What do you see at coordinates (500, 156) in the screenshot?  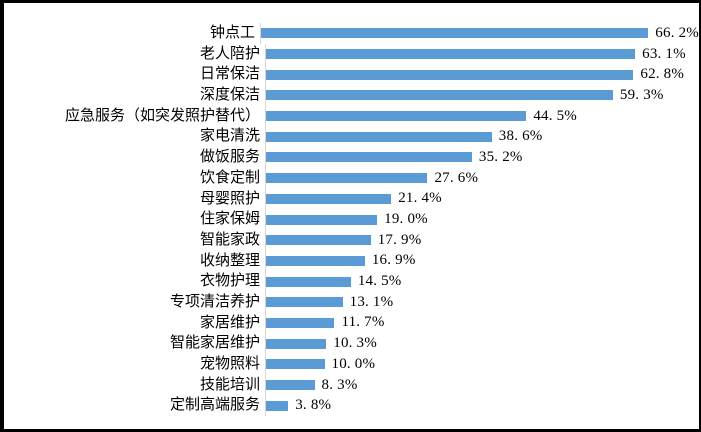 I see `value-label: 35. 2%` at bounding box center [500, 156].